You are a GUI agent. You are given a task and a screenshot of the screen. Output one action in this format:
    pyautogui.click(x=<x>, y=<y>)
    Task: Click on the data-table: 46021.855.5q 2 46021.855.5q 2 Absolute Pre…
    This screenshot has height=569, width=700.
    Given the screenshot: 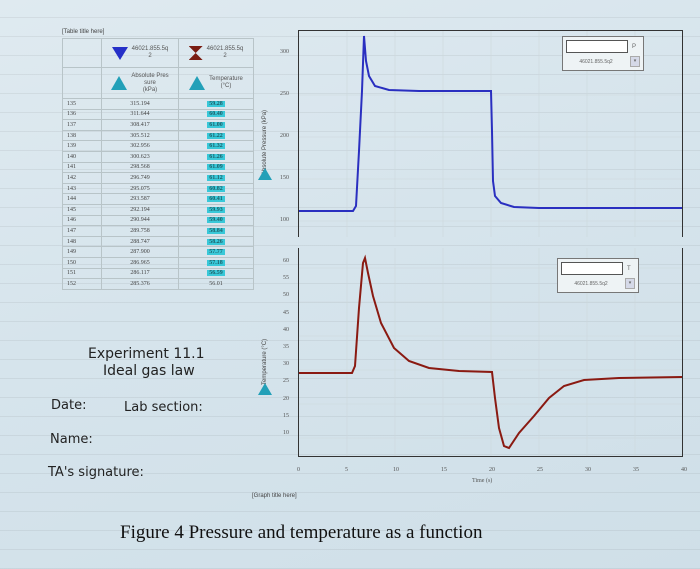 What is the action you would take?
    pyautogui.click(x=158, y=164)
    